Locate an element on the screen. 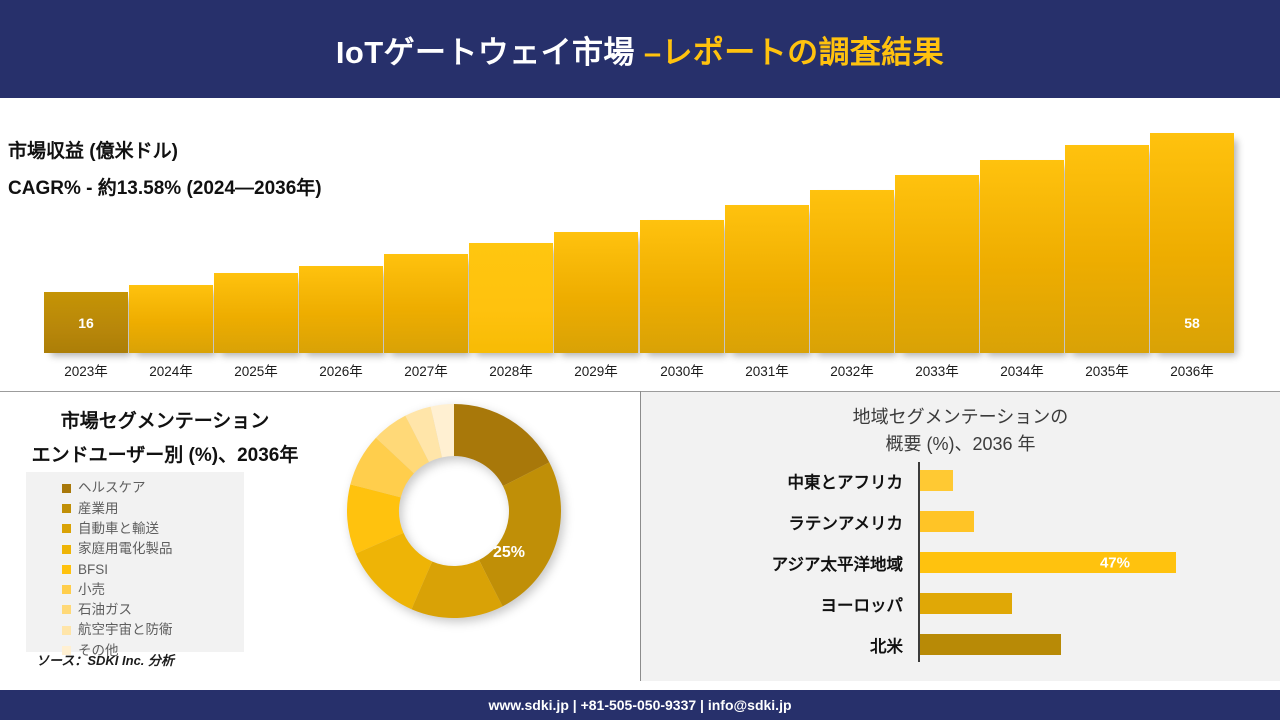  segmentation-title-line2: エンドユーザー別 (%)、2036年 is located at coordinates (165, 455).